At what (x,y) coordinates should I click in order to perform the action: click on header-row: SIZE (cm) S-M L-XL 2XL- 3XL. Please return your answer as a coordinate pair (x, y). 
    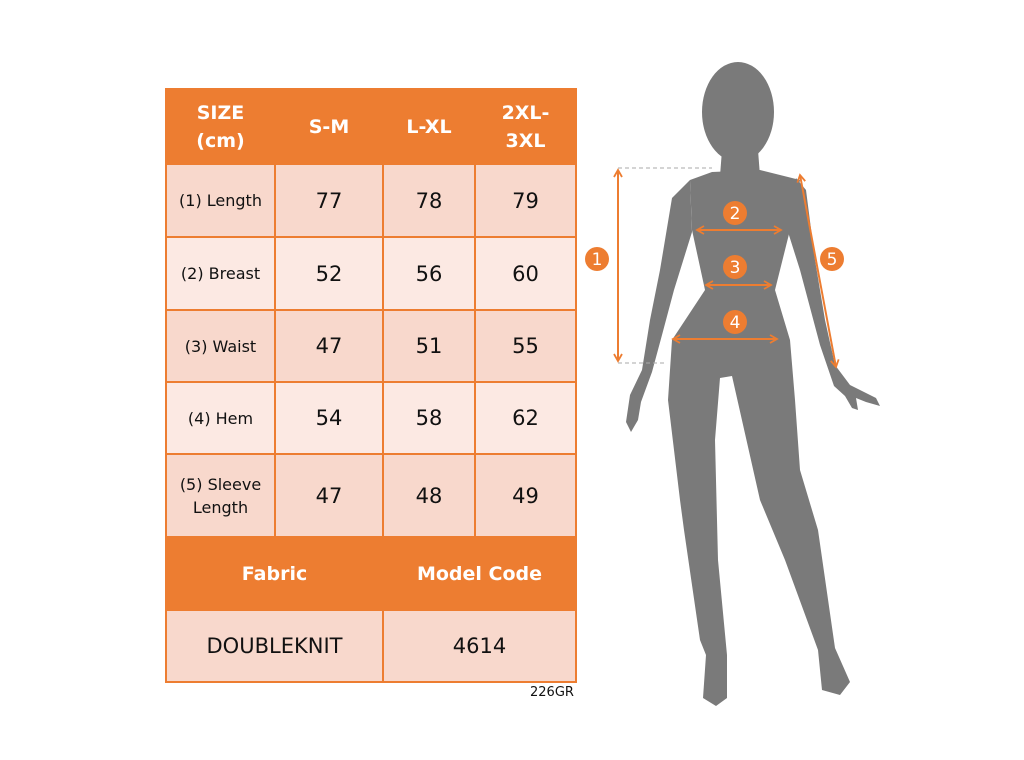
    Looking at the image, I should click on (371, 126).